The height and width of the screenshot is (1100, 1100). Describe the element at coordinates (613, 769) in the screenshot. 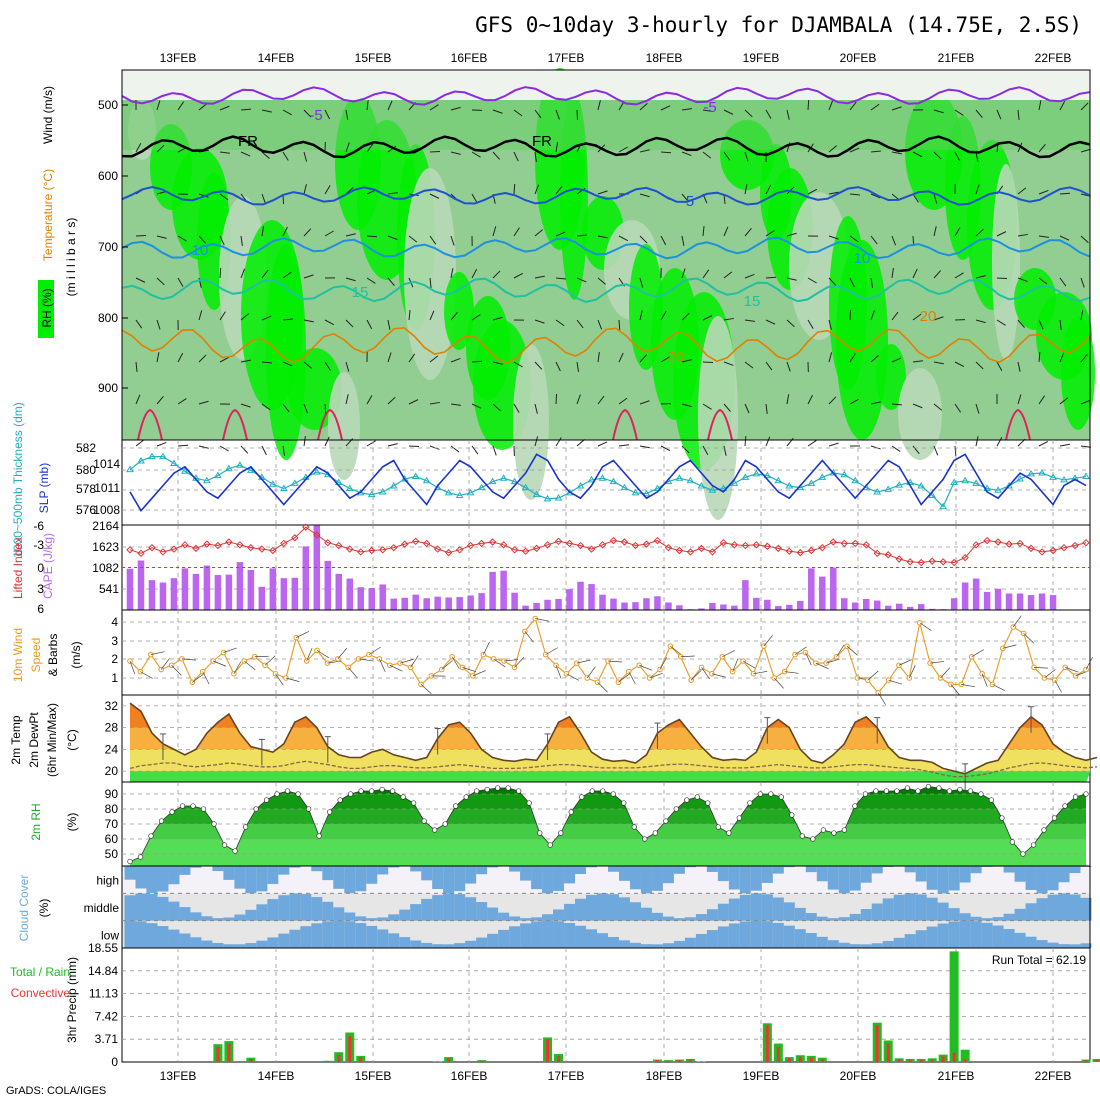

I see `dewpoint-line` at that location.